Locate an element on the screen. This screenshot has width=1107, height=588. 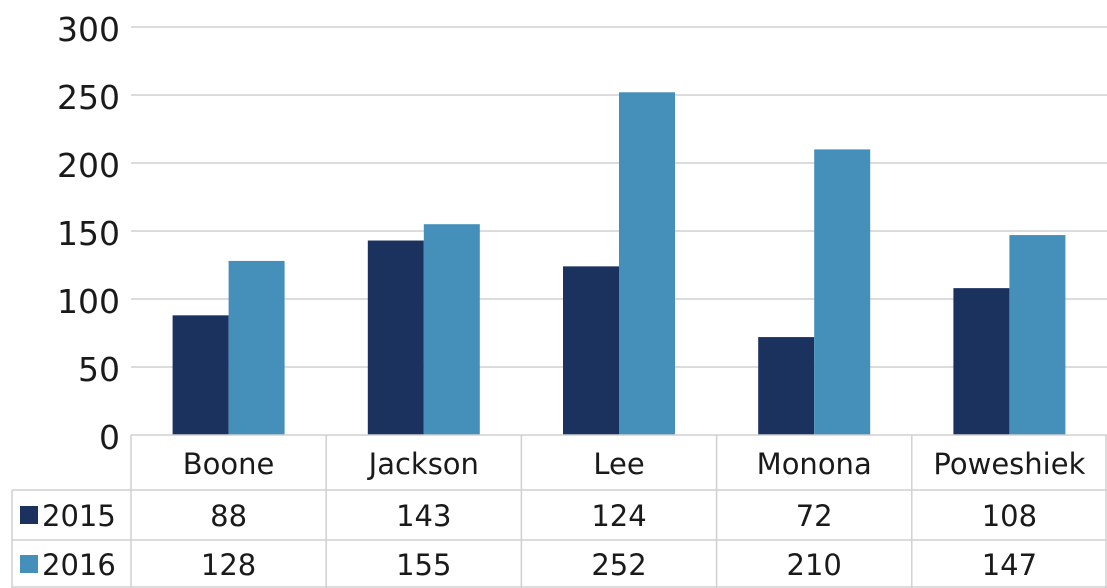
y-tick-label: 150 is located at coordinates (88, 233).